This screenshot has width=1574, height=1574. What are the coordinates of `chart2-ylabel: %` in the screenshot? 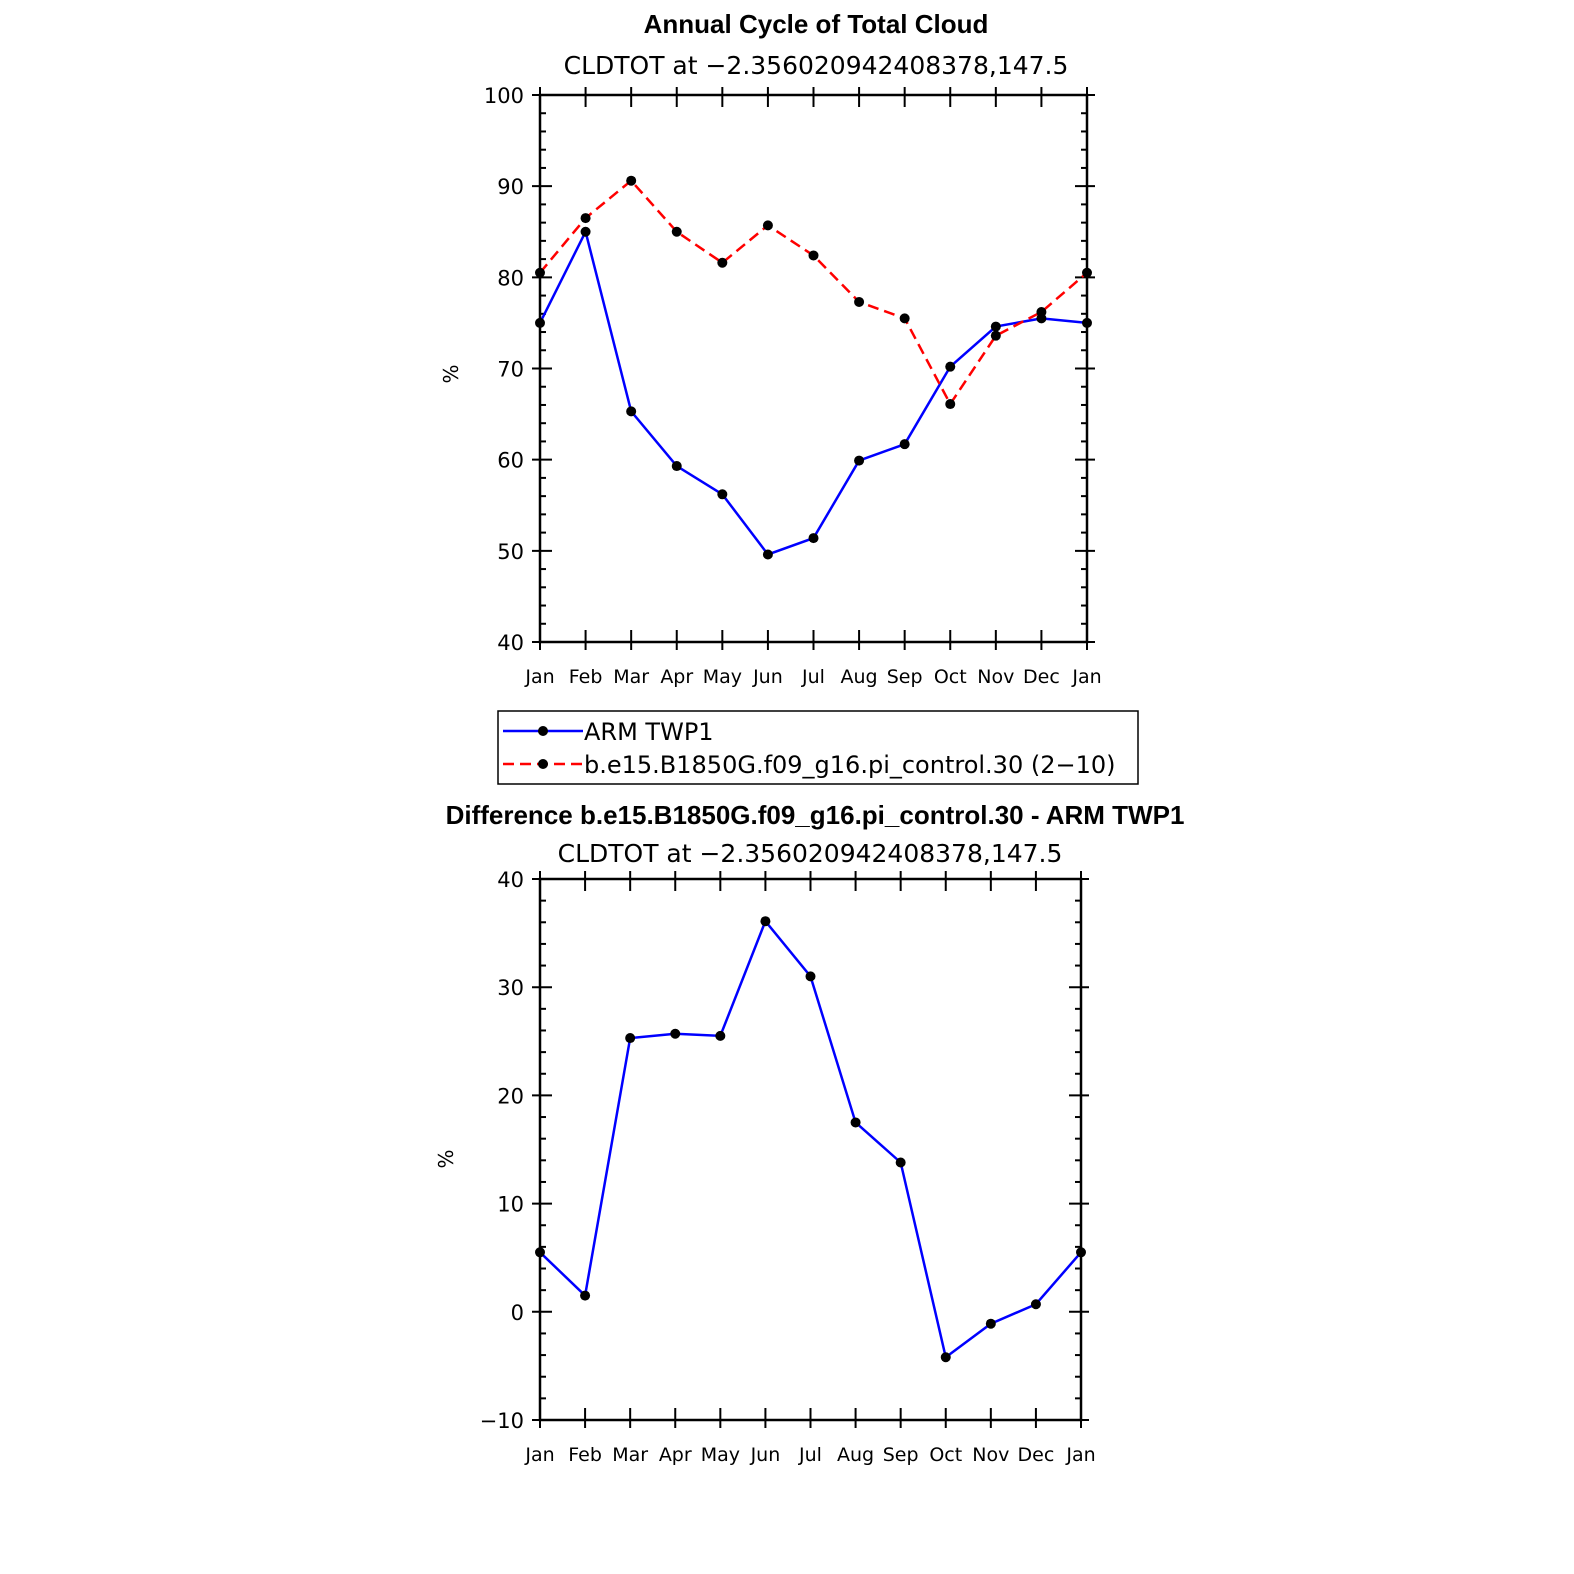 It's located at (446, 1158).